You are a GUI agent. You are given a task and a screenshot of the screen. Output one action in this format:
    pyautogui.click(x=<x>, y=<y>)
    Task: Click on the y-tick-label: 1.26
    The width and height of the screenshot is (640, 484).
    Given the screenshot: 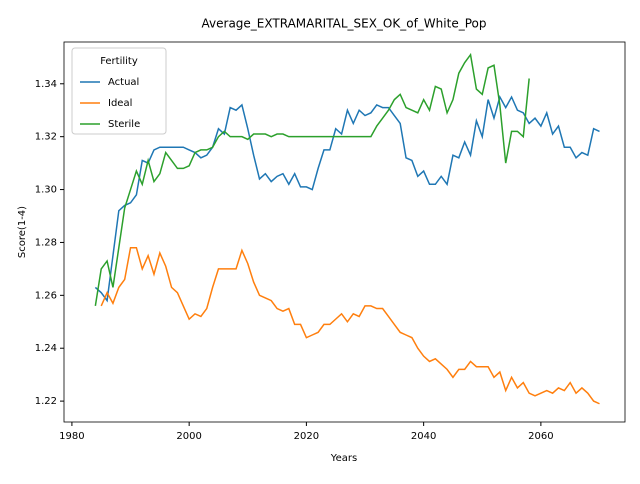 What is the action you would take?
    pyautogui.click(x=46, y=295)
    